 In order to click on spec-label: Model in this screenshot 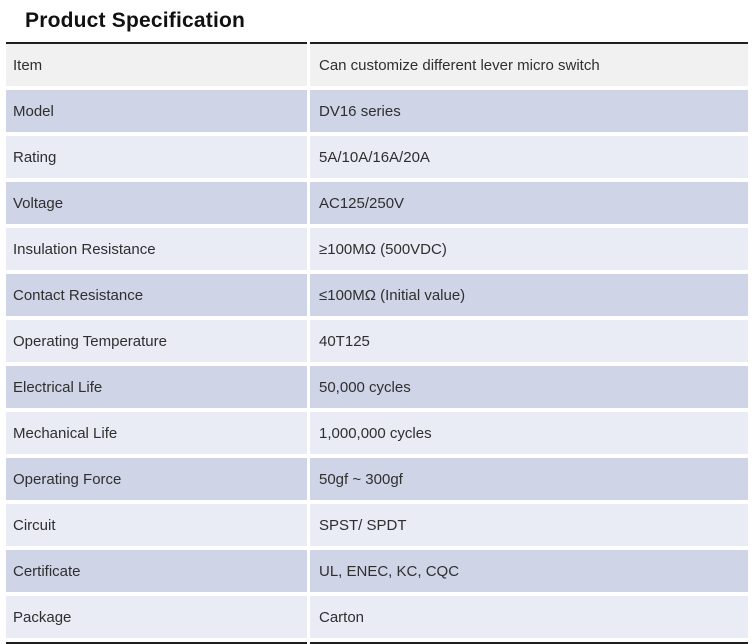, I will do `click(156, 111)`.